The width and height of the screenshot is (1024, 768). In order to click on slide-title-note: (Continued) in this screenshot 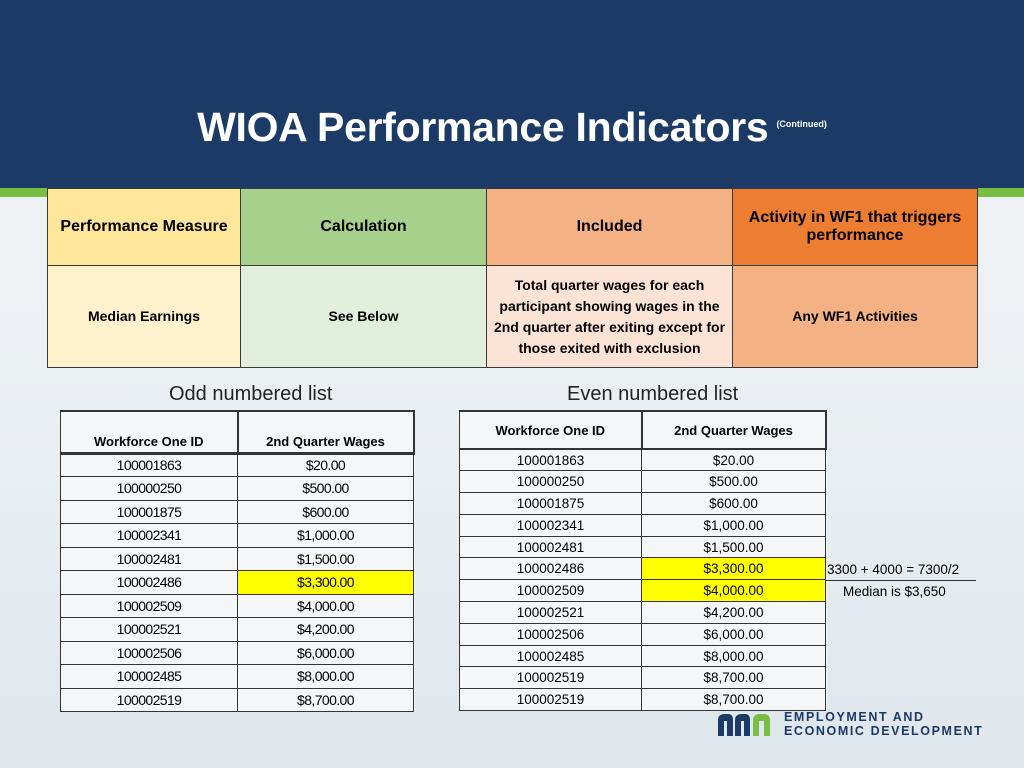, I will do `click(801, 124)`.